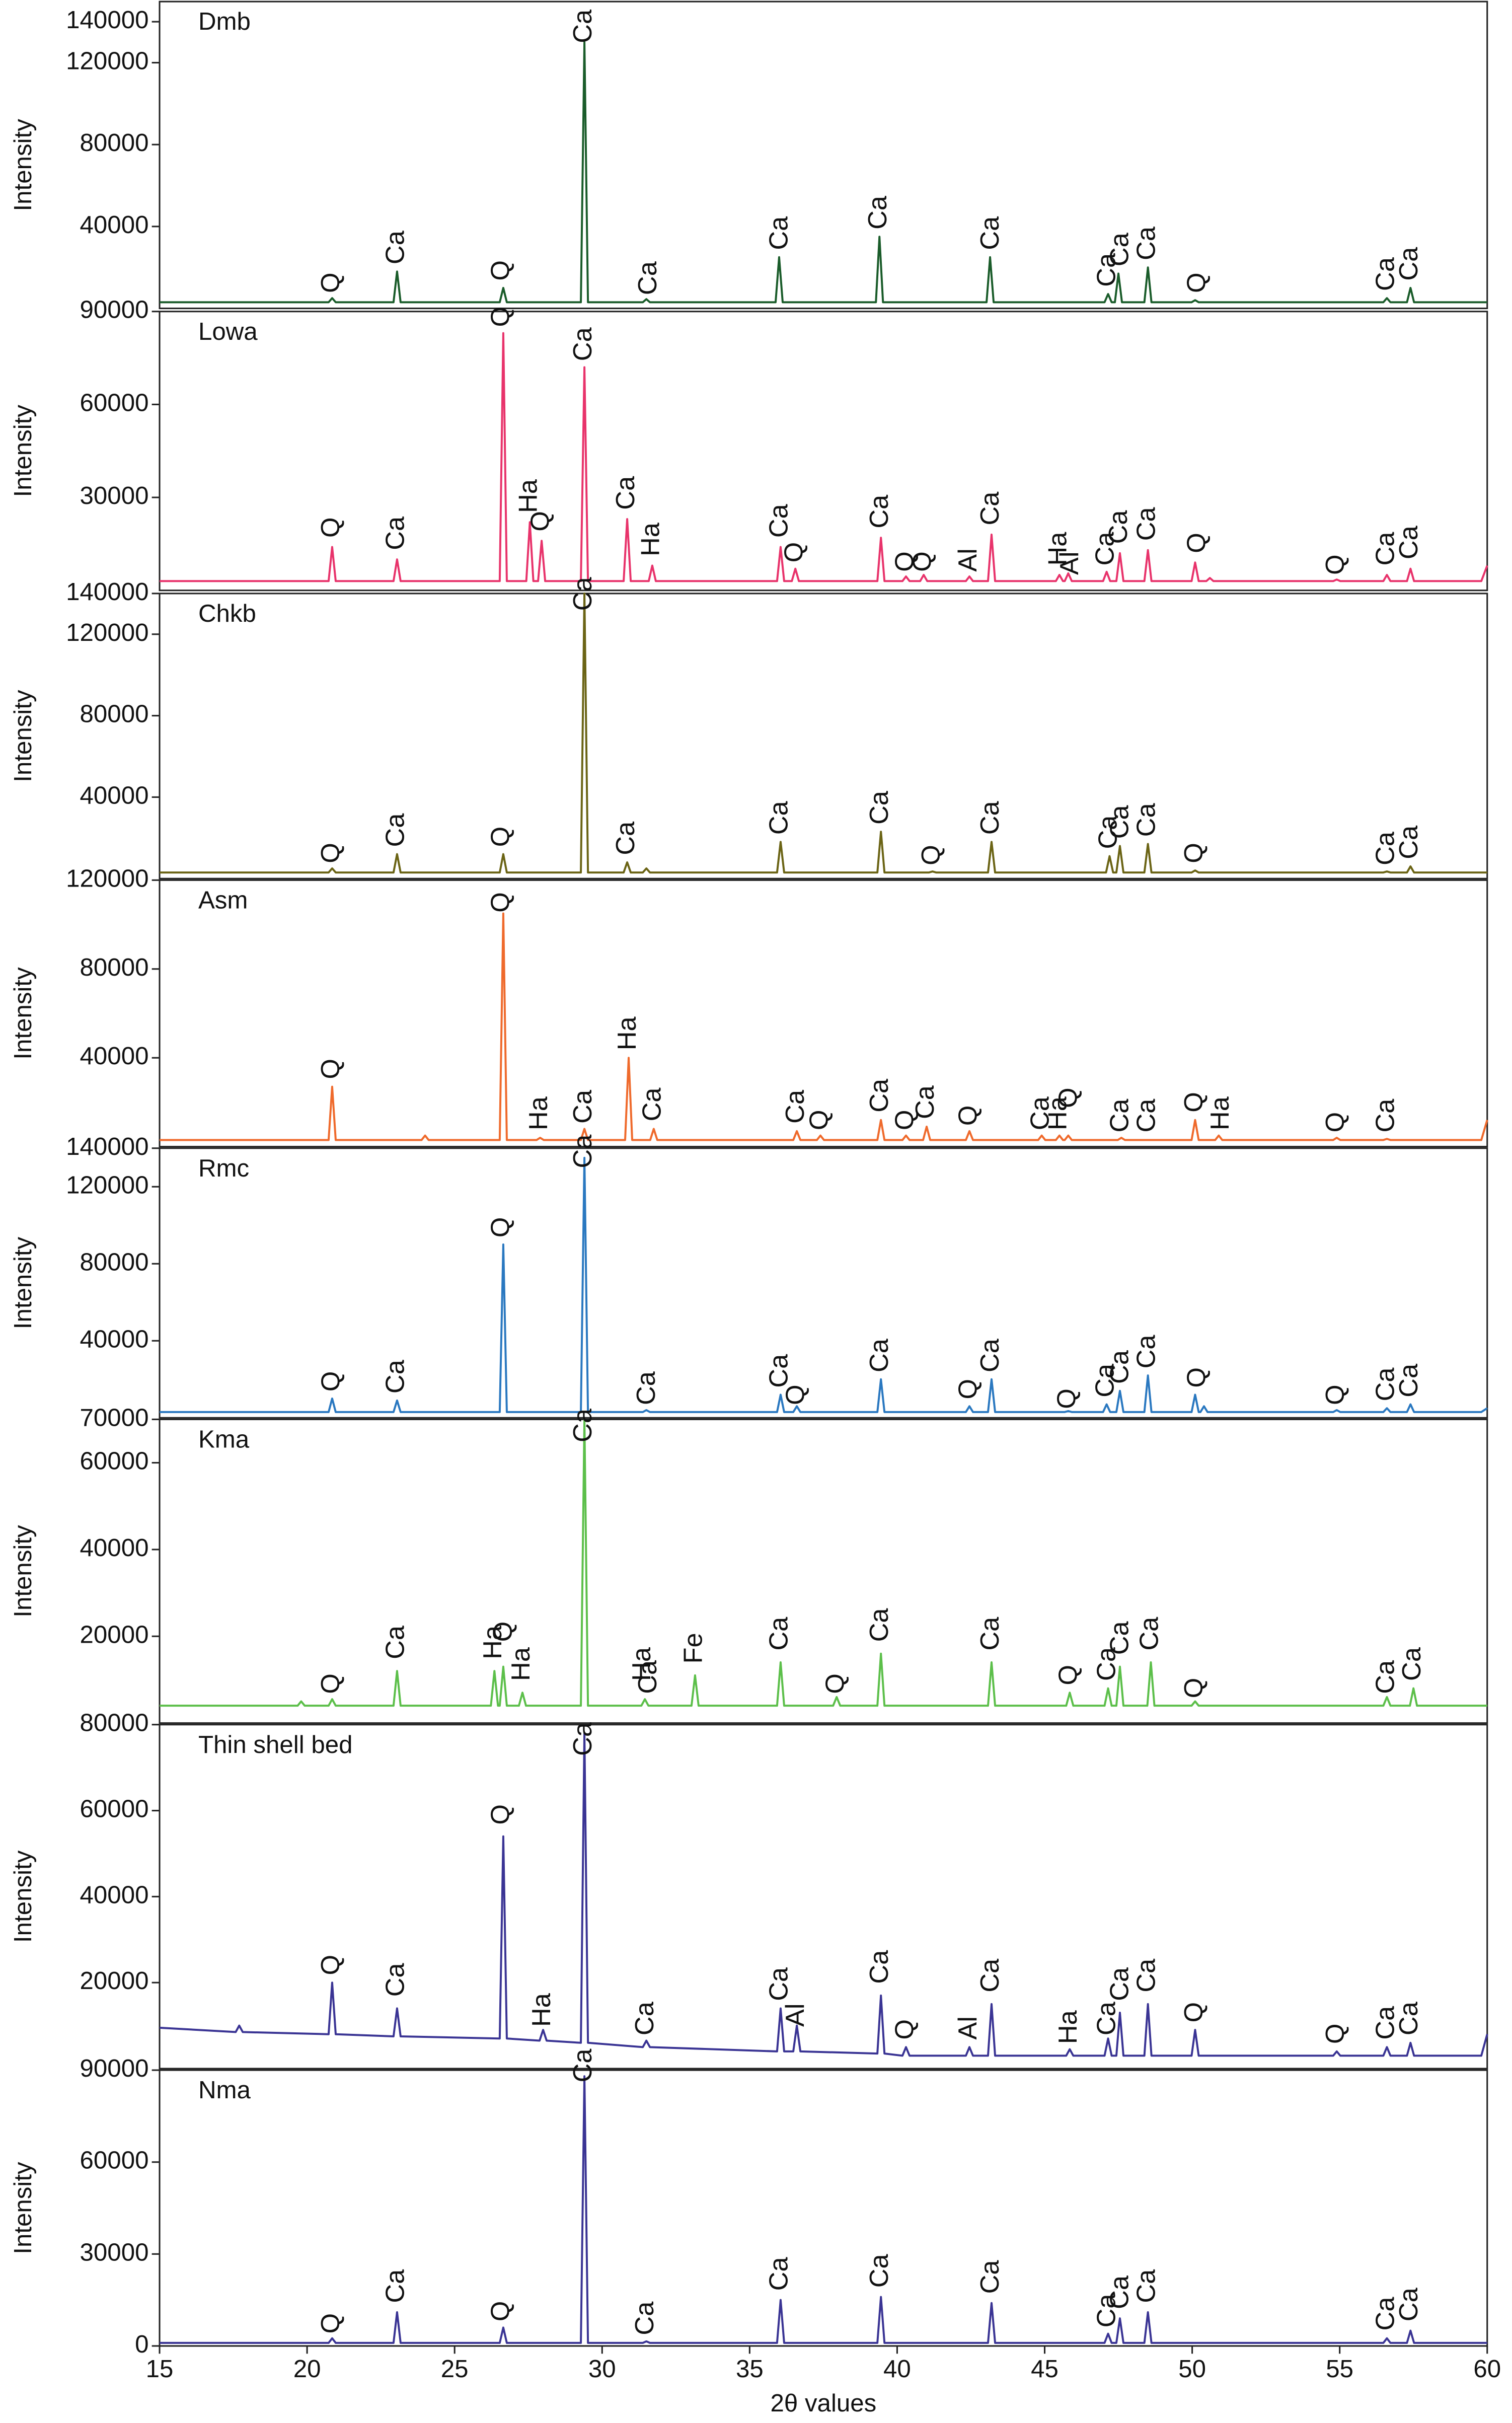 The height and width of the screenshot is (2423, 1512). I want to click on y-tick-label: 70000, so click(114, 1417).